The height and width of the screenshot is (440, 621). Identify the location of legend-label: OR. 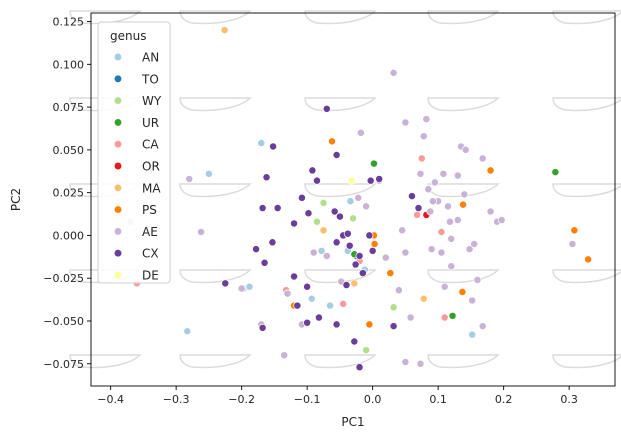
(151, 167).